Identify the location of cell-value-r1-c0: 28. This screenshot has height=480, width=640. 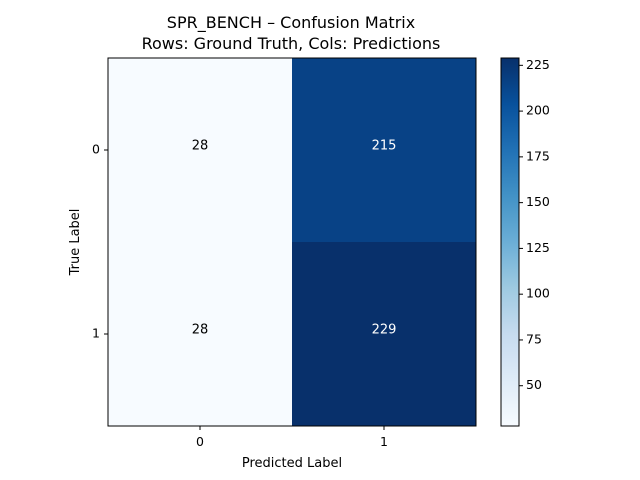
(200, 330).